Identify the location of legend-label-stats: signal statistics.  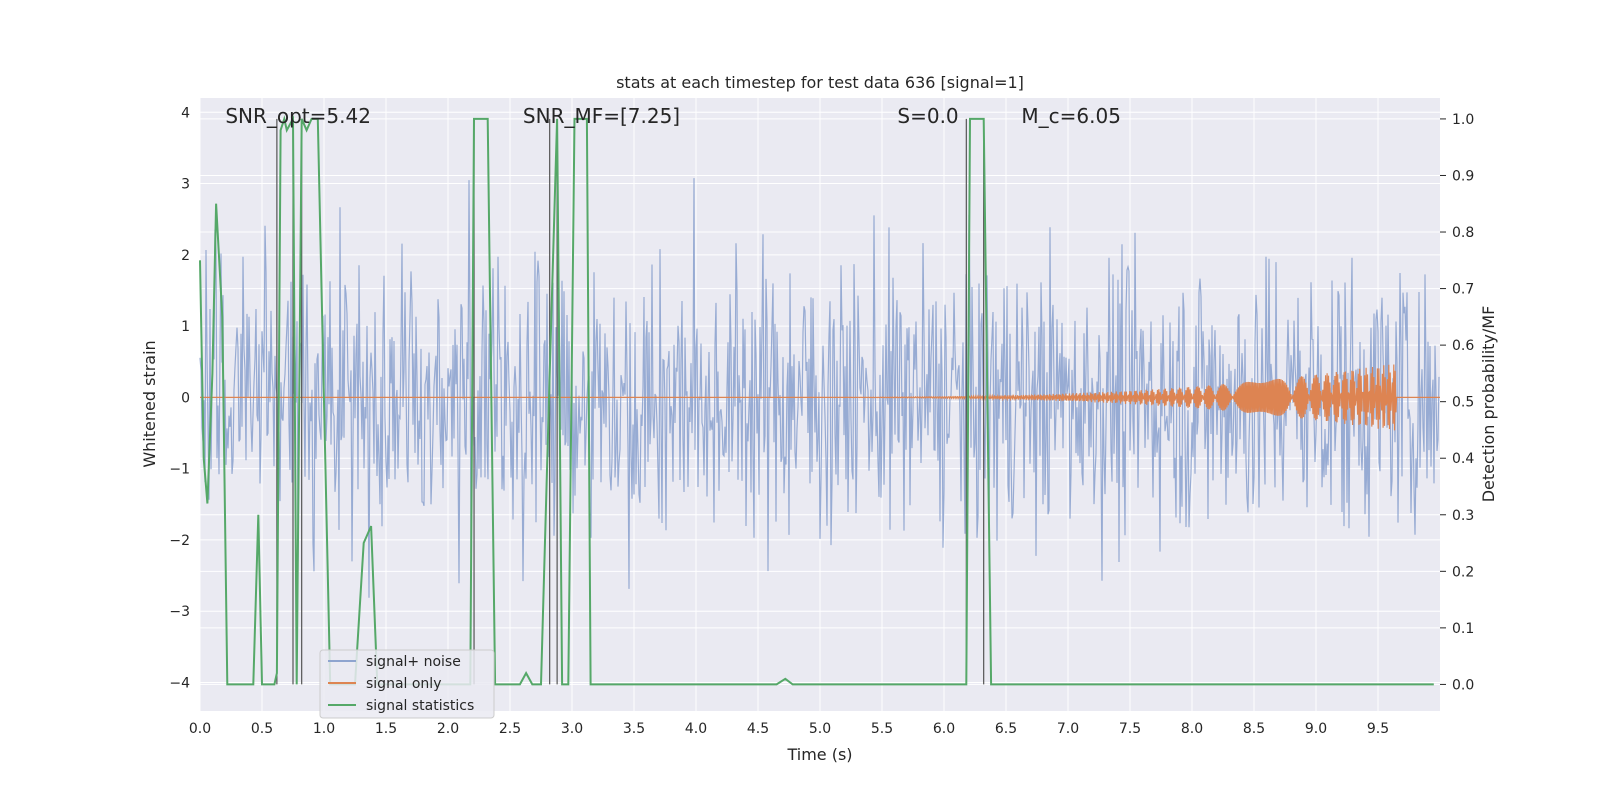
(420, 706).